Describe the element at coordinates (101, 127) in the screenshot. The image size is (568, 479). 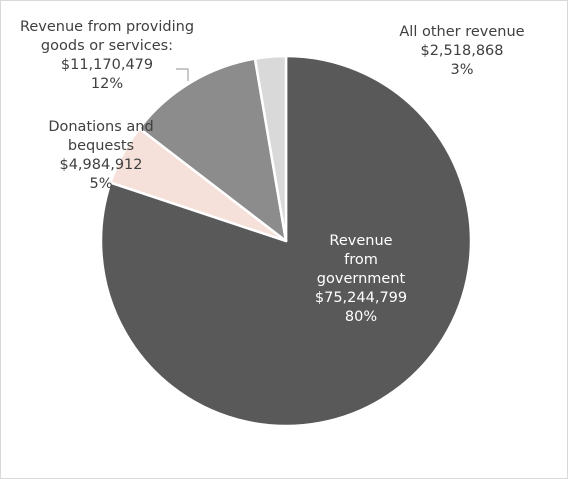
I see `label-name-line: Donations and` at that location.